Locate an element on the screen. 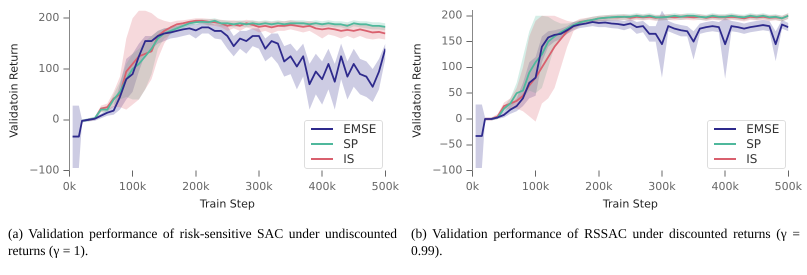  y-tick-label: 150 is located at coordinates (451, 41).